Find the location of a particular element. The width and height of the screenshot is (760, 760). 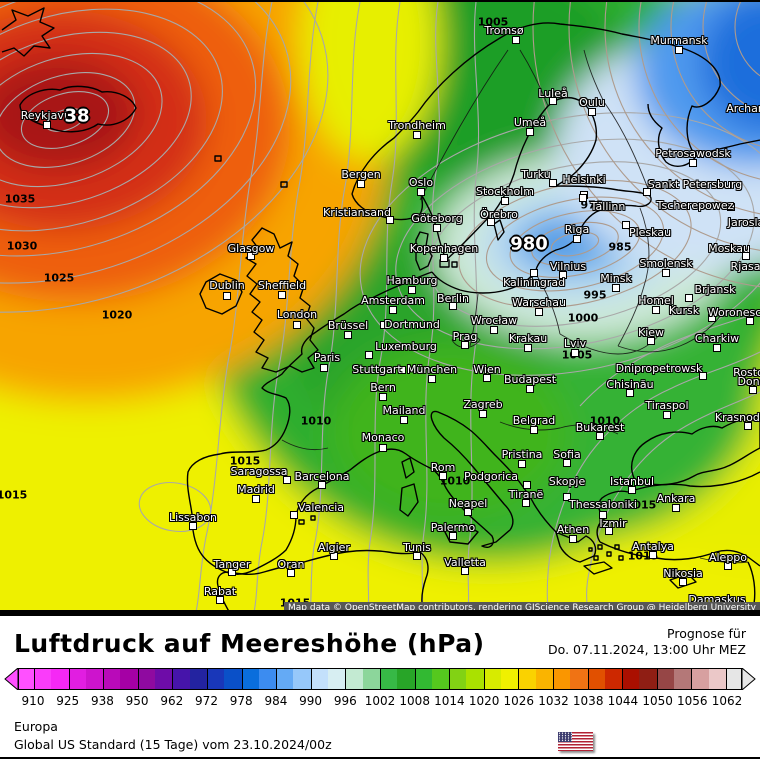

city-label: Glasgow is located at coordinates (251, 248).